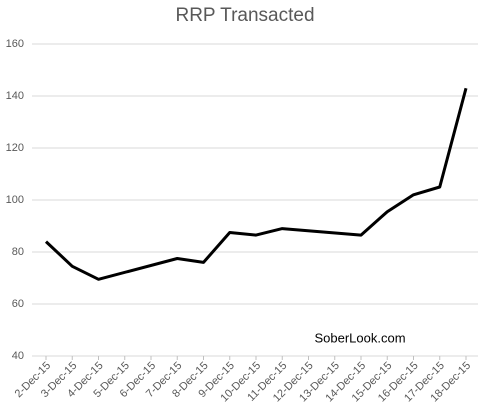 The width and height of the screenshot is (481, 416). Describe the element at coordinates (15, 96) in the screenshot. I see `y-tick-label: 140` at that location.